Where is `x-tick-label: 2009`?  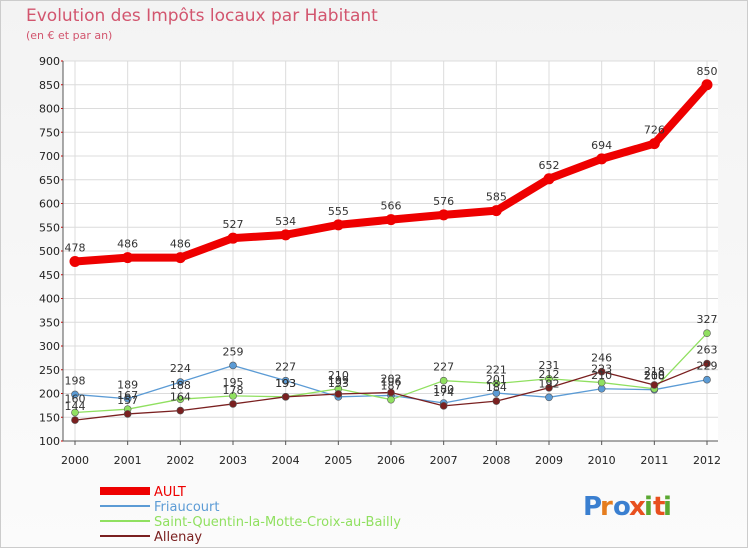 x-tick-label: 2009 is located at coordinates (549, 460).